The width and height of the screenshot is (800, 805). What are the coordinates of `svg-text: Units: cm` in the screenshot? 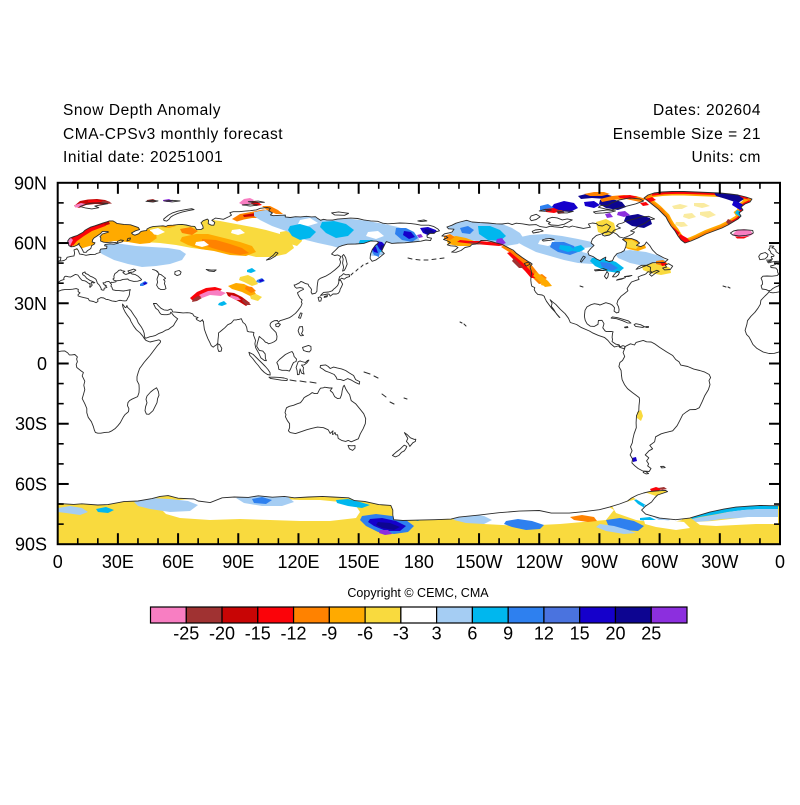 It's located at (726, 157).